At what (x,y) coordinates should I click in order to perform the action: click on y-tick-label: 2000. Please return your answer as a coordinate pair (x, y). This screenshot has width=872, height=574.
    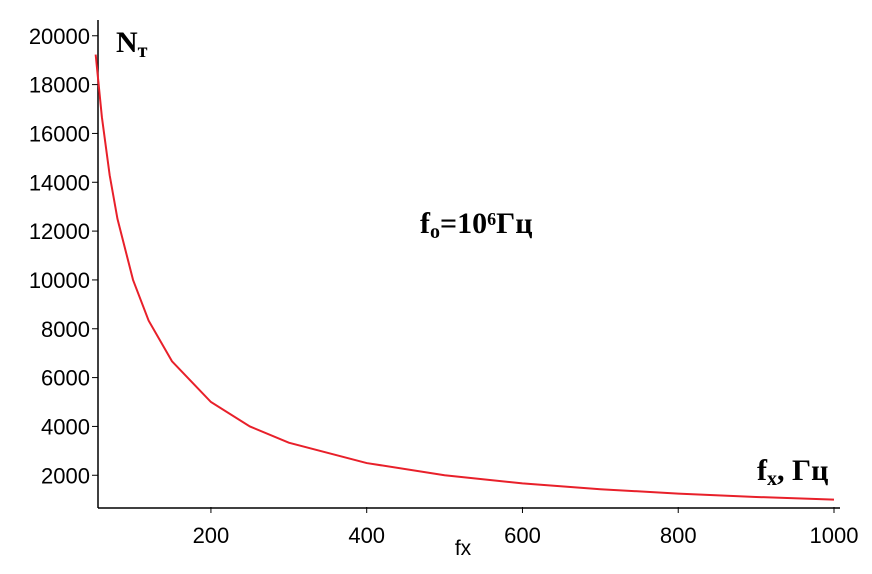
    Looking at the image, I should click on (65, 475).